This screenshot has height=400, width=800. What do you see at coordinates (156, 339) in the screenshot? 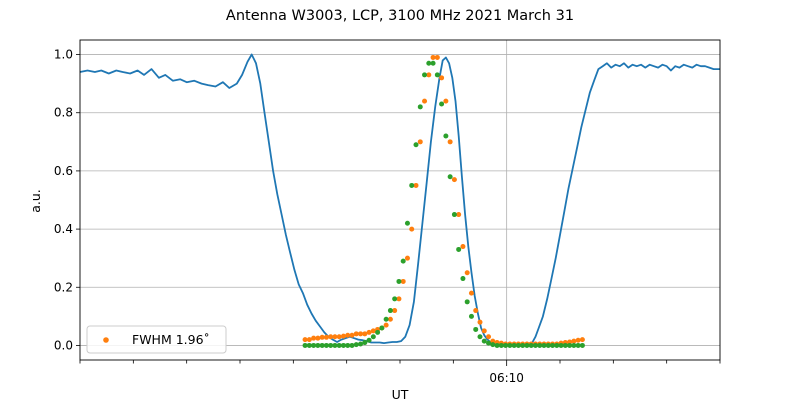
I see `legend-box` at bounding box center [156, 339].